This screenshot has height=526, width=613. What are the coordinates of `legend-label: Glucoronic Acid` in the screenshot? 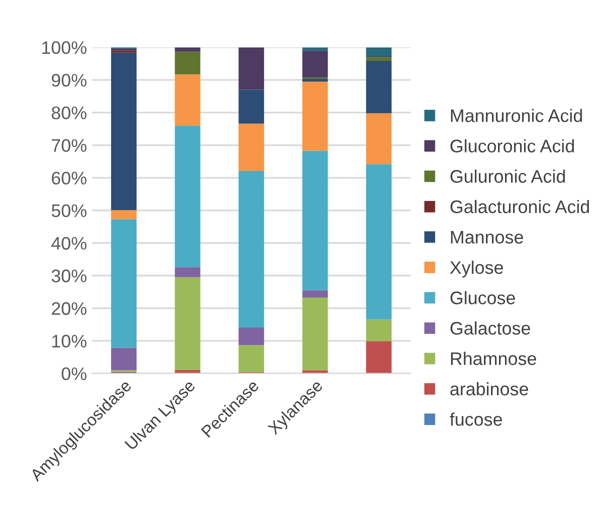 It's located at (512, 145).